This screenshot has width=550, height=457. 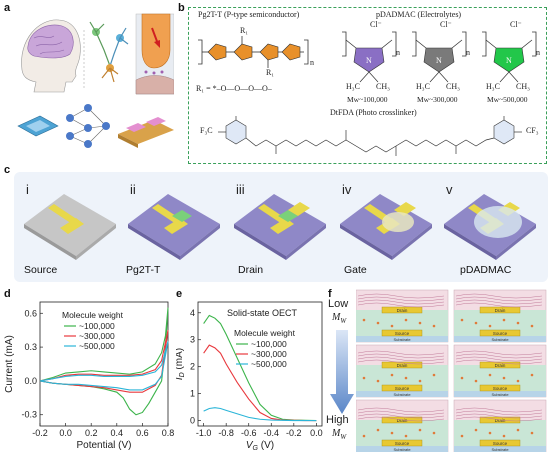 What do you see at coordinates (30, 313) in the screenshot?
I see `y-tick-label: 0.6` at bounding box center [30, 313].